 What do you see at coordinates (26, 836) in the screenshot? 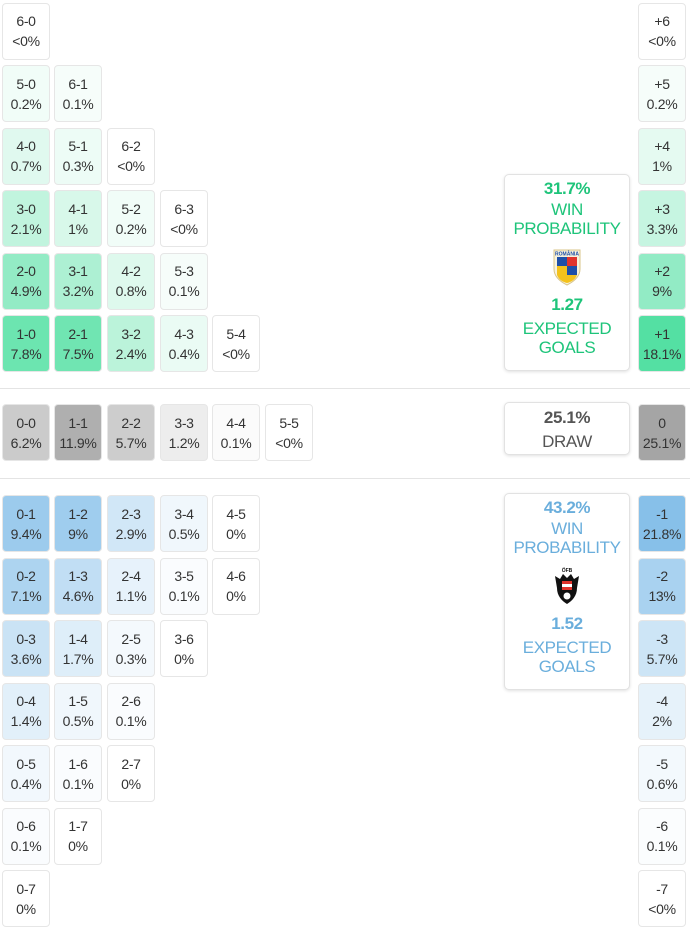
I see `scoreline-cell: 0-6 0.1%` at bounding box center [26, 836].